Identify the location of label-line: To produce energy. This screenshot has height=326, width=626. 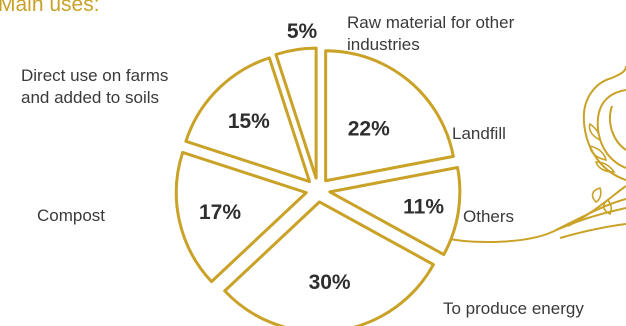
(513, 308).